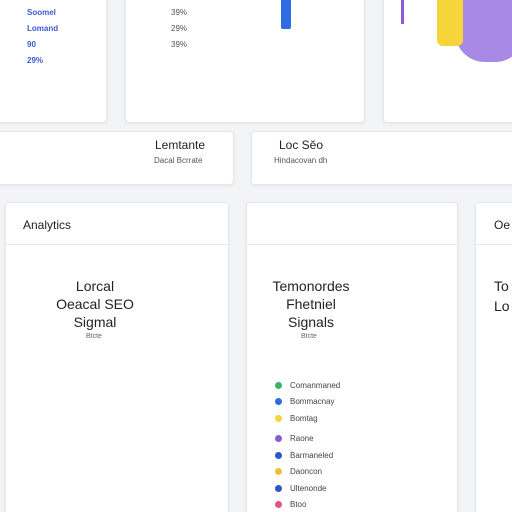 The height and width of the screenshot is (512, 512). I want to click on panel-heading: Oe, so click(502, 225).